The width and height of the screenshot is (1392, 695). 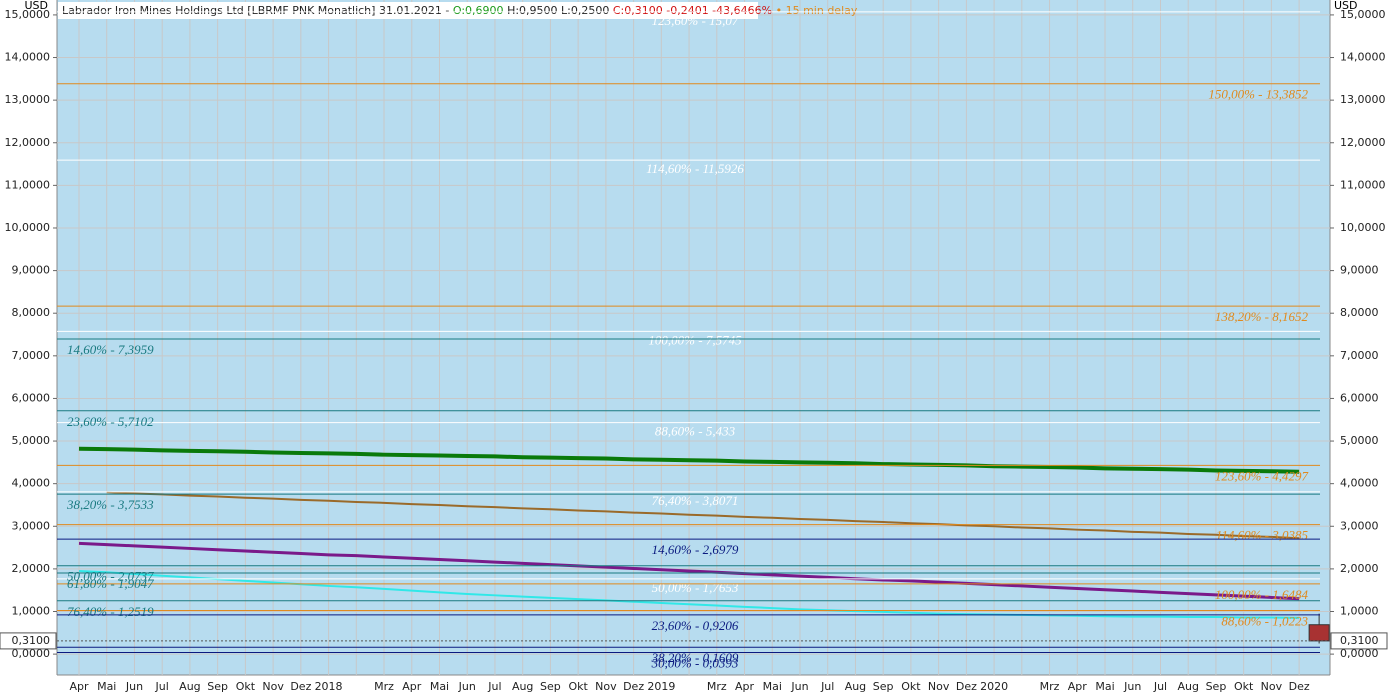 I want to click on y2-tick-label: 5,0000, so click(x=1359, y=440).